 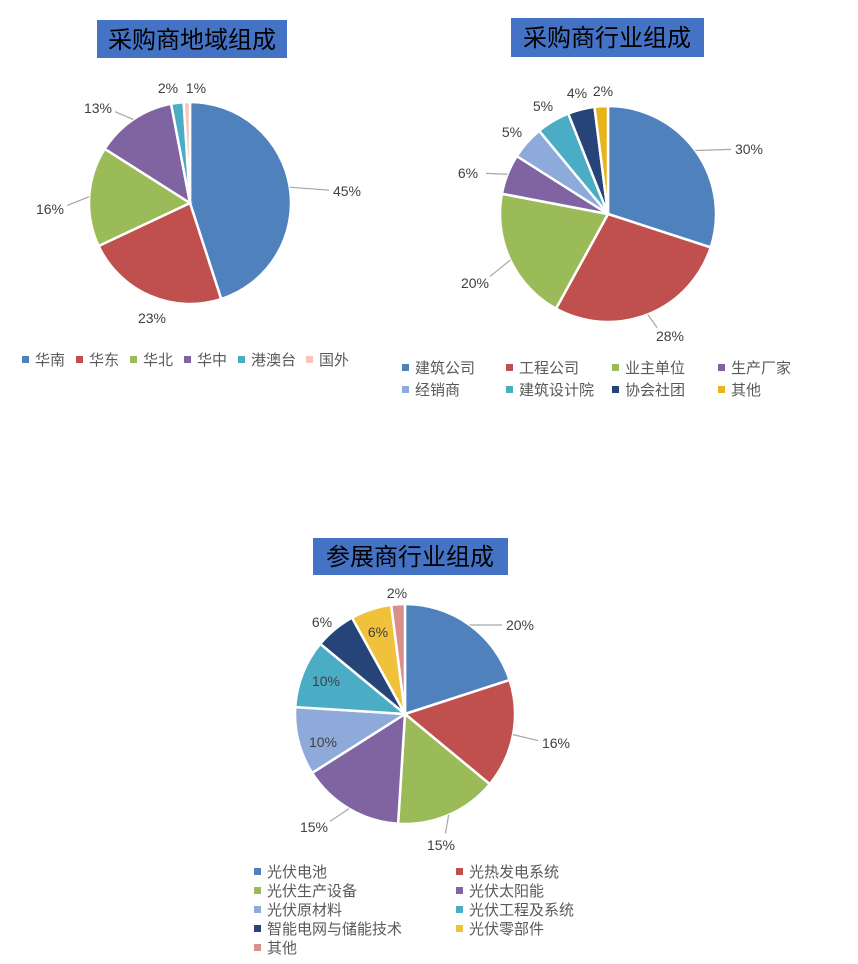 What do you see at coordinates (297, 872) in the screenshot?
I see `legend-label: 光伏电池` at bounding box center [297, 872].